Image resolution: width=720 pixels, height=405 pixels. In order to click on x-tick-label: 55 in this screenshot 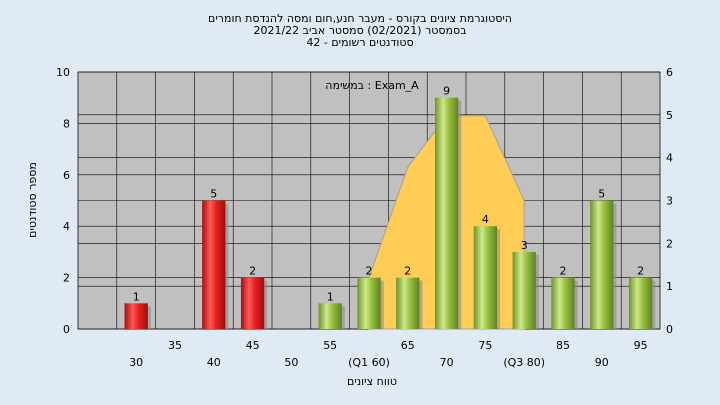, I will do `click(330, 345)`.